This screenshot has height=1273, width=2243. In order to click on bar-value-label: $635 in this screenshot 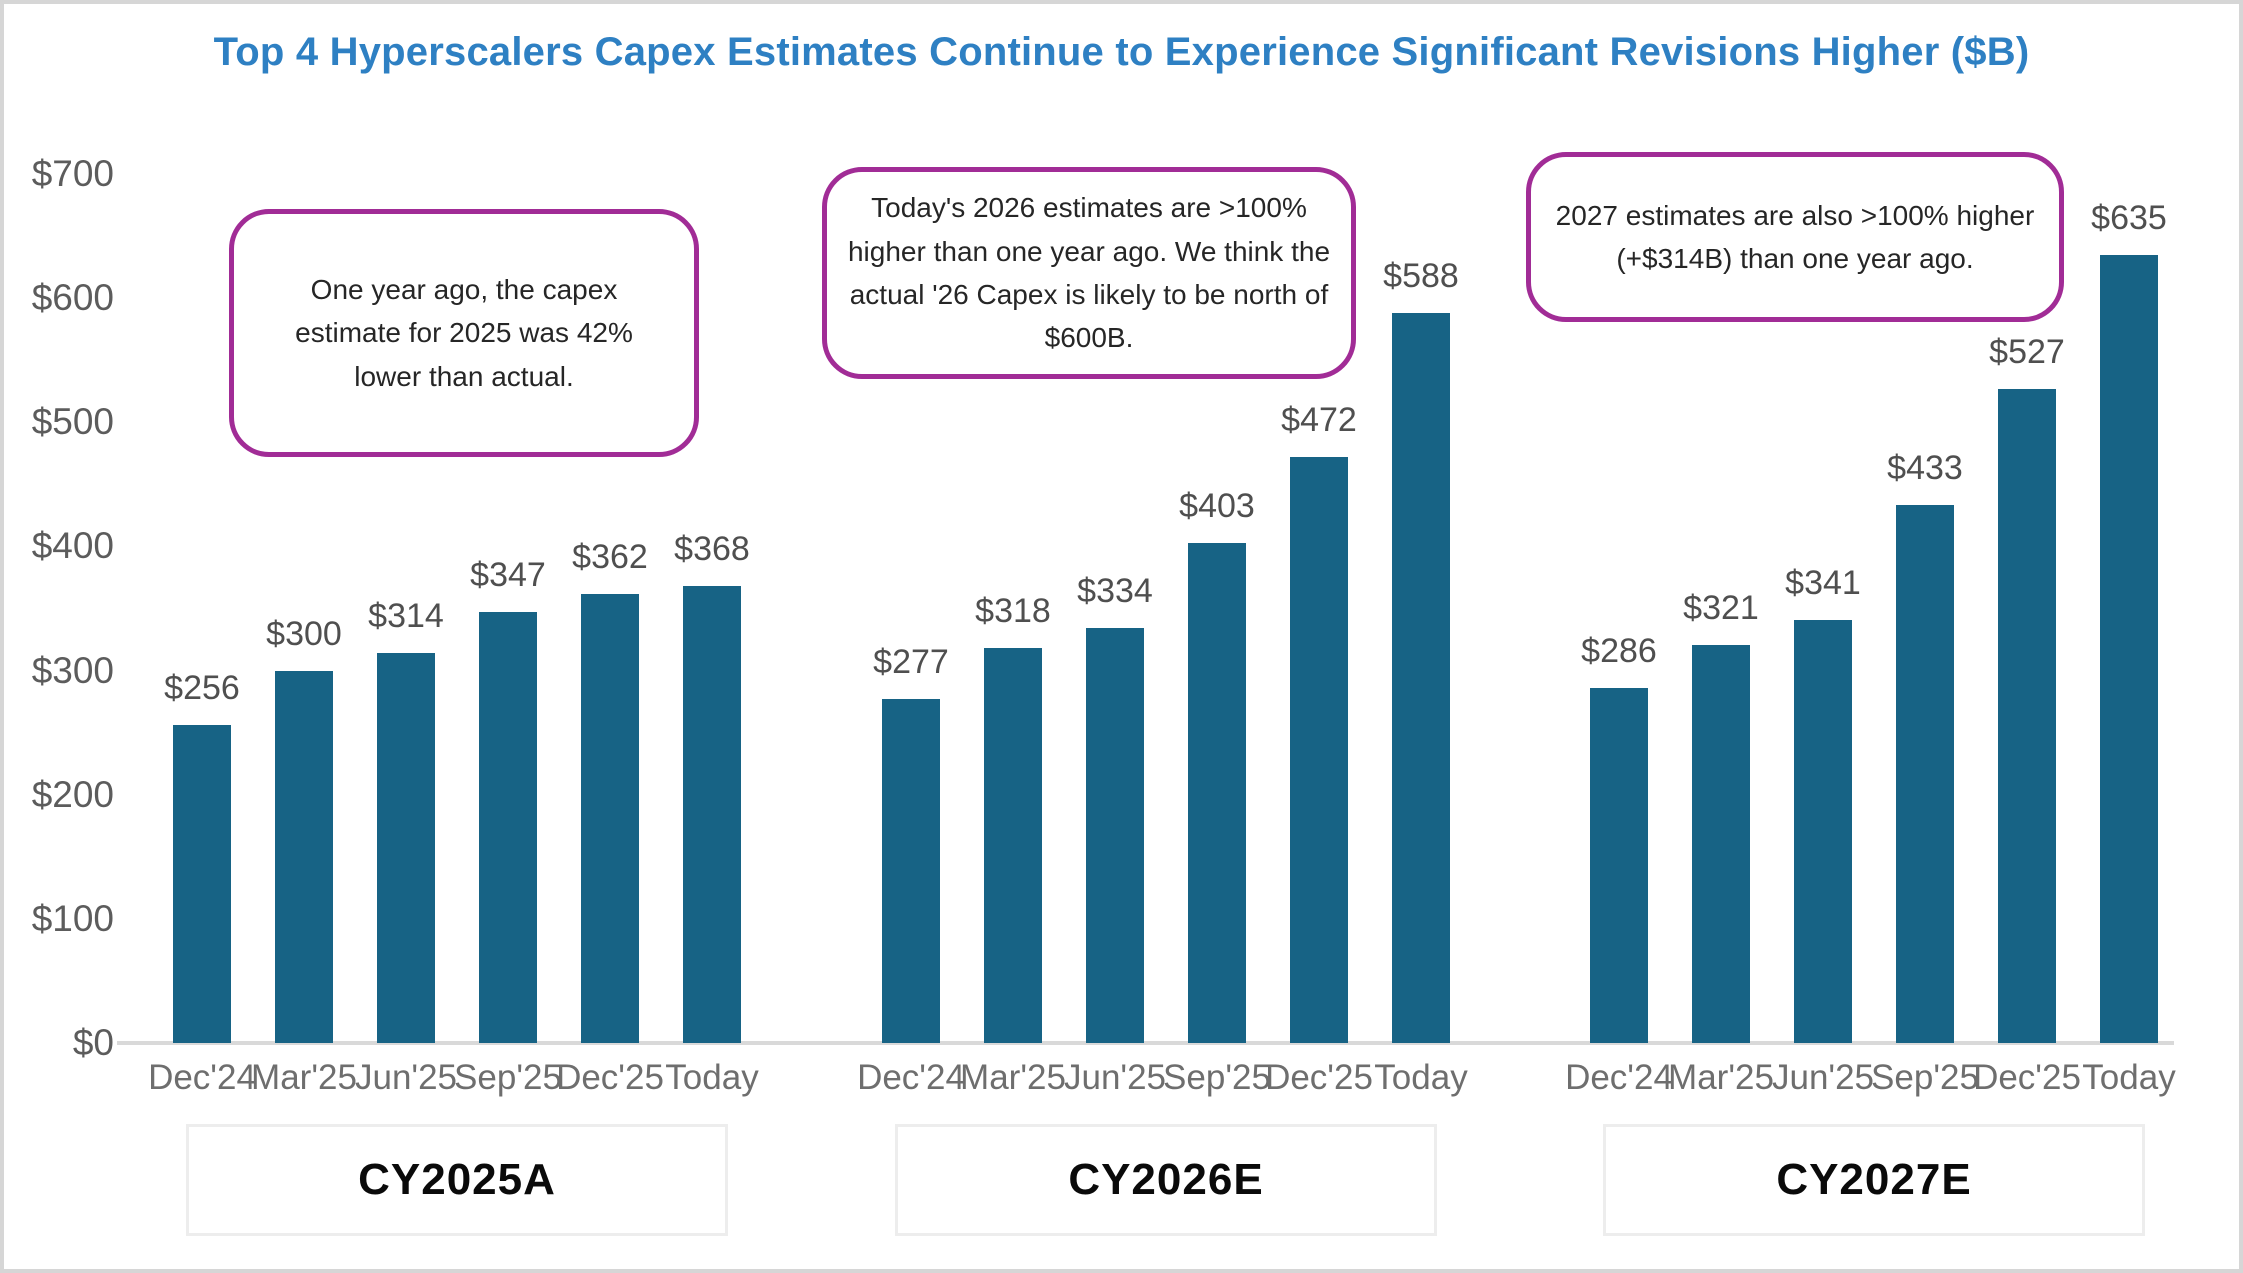, I will do `click(2129, 218)`.